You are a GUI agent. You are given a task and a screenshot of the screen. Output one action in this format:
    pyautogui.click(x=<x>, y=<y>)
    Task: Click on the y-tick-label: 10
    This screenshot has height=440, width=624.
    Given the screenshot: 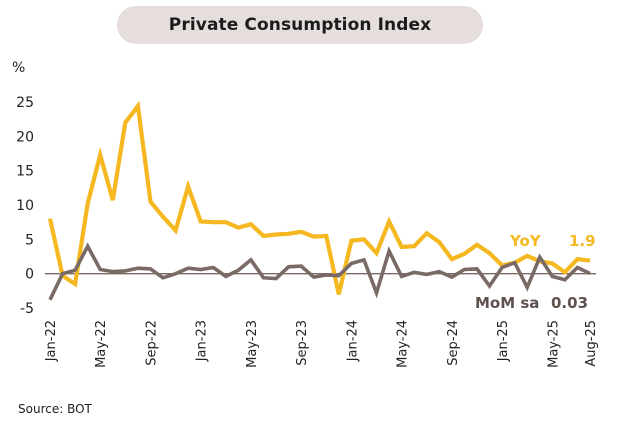 What is the action you would take?
    pyautogui.click(x=25, y=206)
    